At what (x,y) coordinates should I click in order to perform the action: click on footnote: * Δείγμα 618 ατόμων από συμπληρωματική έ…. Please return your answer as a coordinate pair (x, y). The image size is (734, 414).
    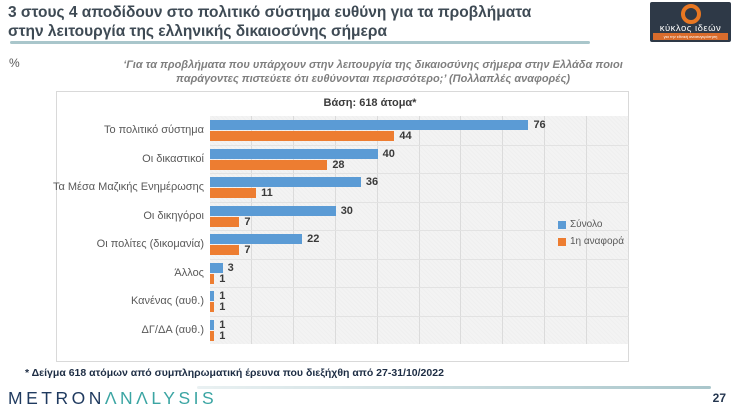
    Looking at the image, I should click on (234, 373).